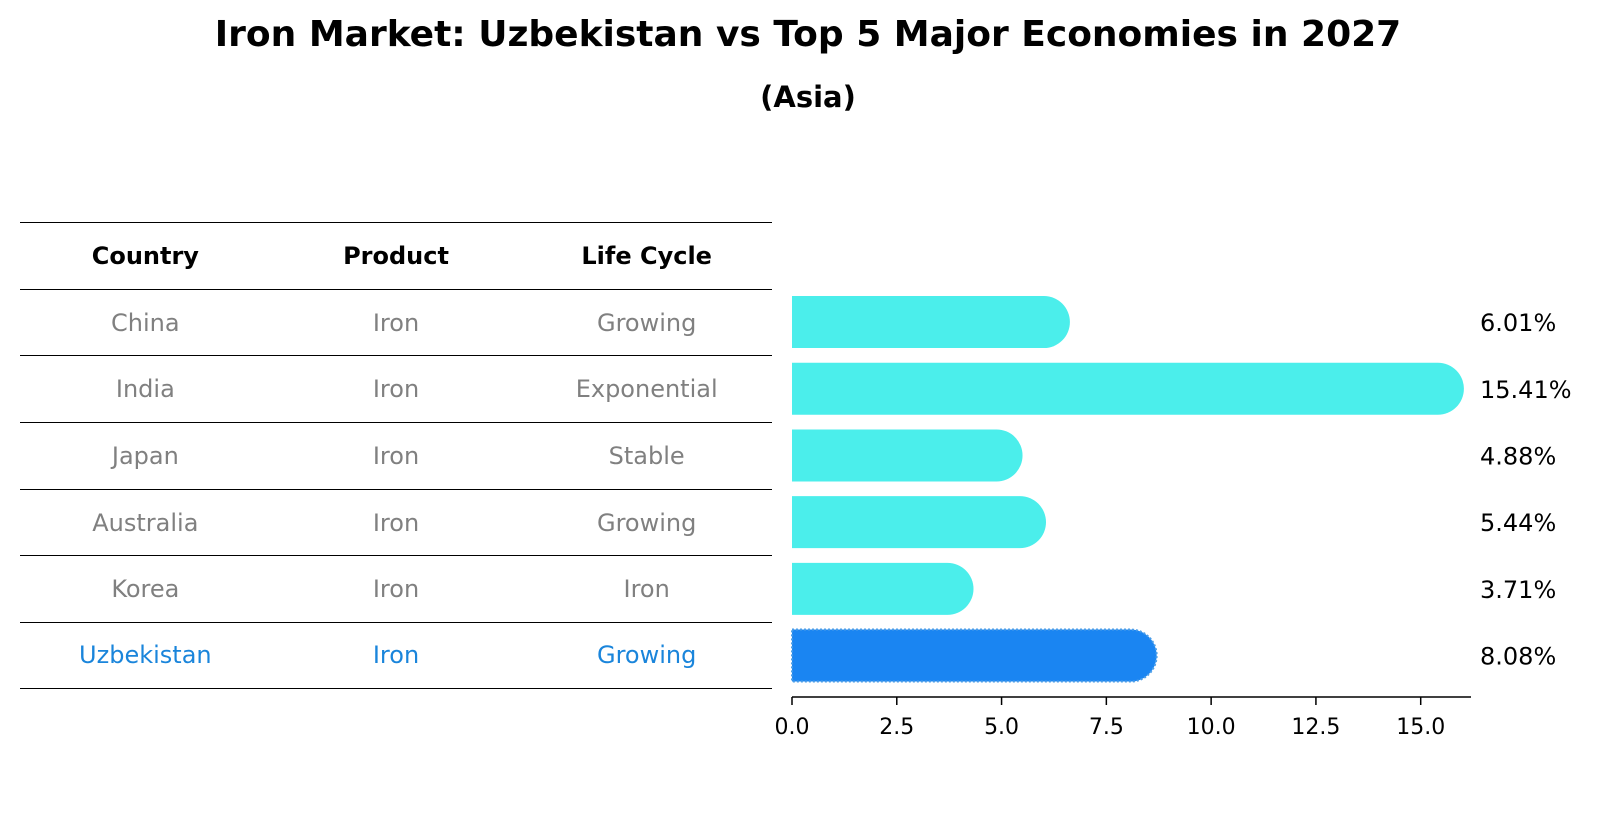 This screenshot has height=823, width=1604. Describe the element at coordinates (974, 655) in the screenshot. I see `bar-uzbekistan` at that location.